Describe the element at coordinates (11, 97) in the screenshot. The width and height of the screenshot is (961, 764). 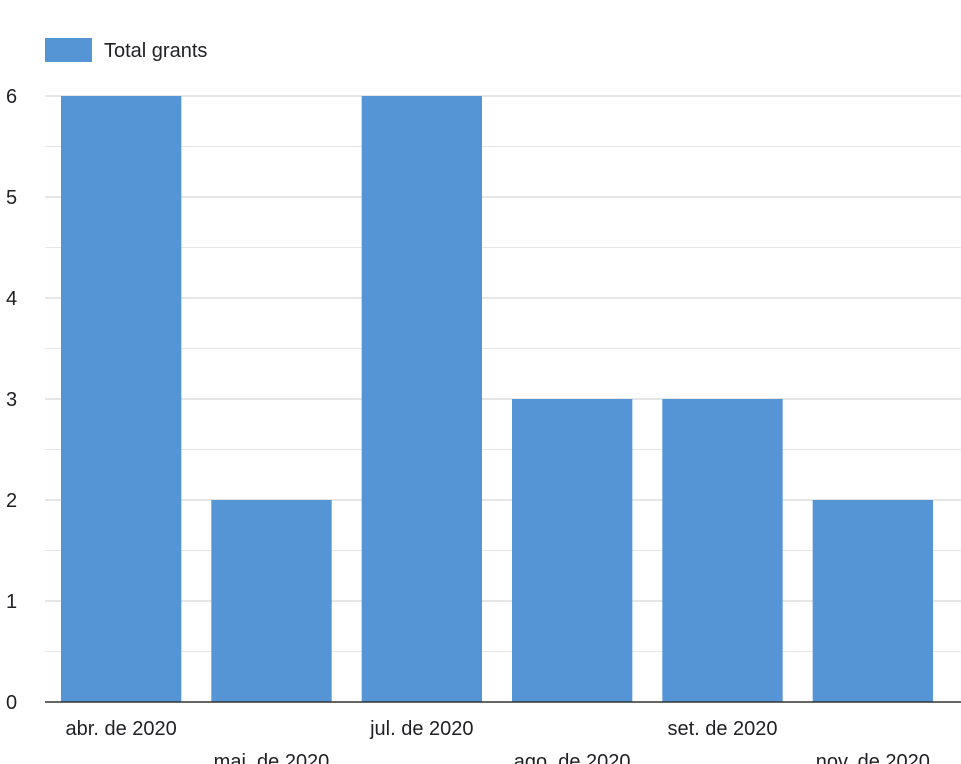
I see `y-tick-label: 6` at that location.